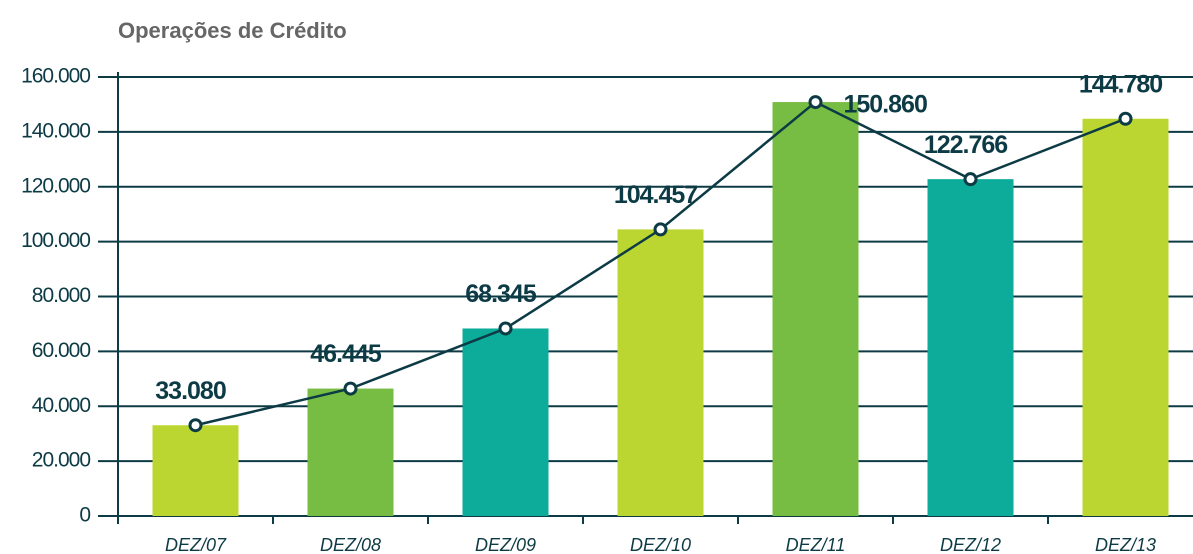 Image resolution: width=1193 pixels, height=554 pixels. What do you see at coordinates (232, 30) in the screenshot?
I see `chart-title: Operações de Crédito` at bounding box center [232, 30].